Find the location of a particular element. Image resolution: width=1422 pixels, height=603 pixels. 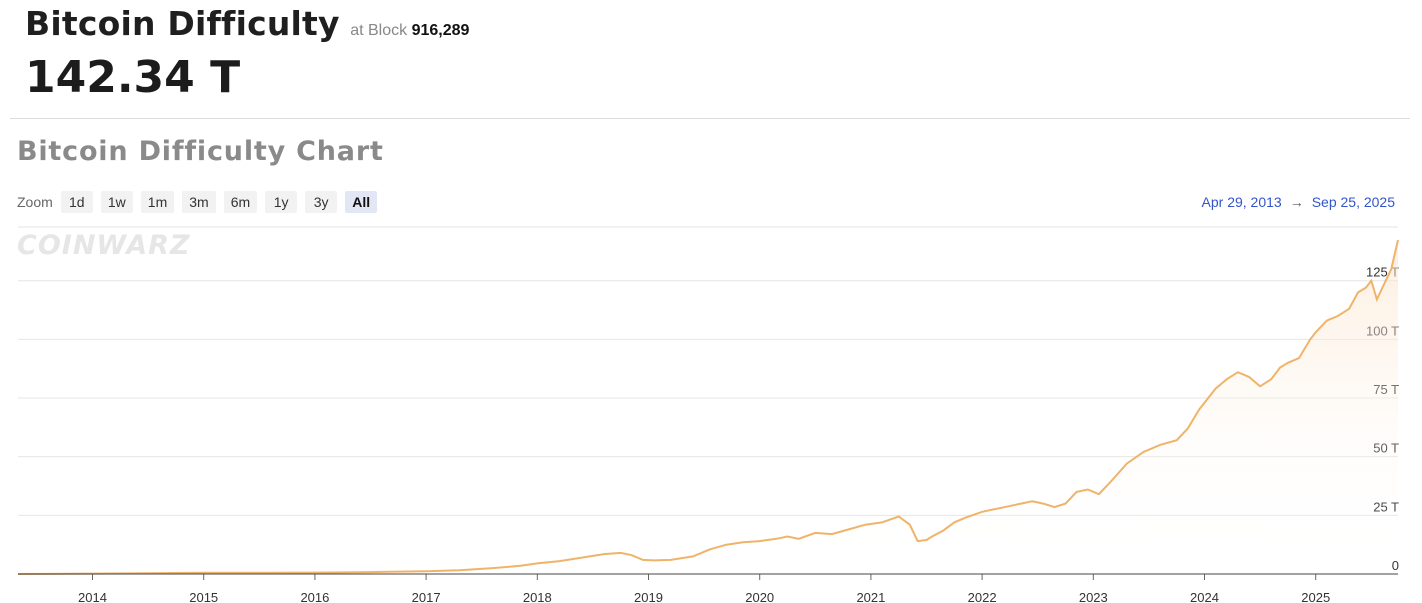

range-start-date: Apr 29, 2013 is located at coordinates (1241, 202).